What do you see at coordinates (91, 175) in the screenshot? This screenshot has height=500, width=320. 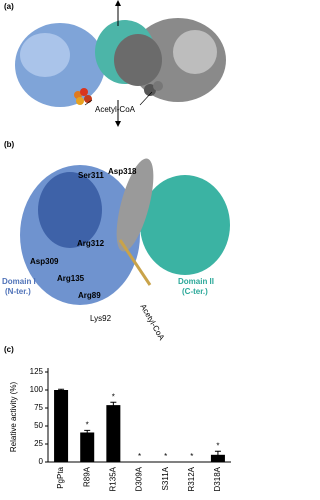 I see `residue-label: Ser311` at bounding box center [91, 175].